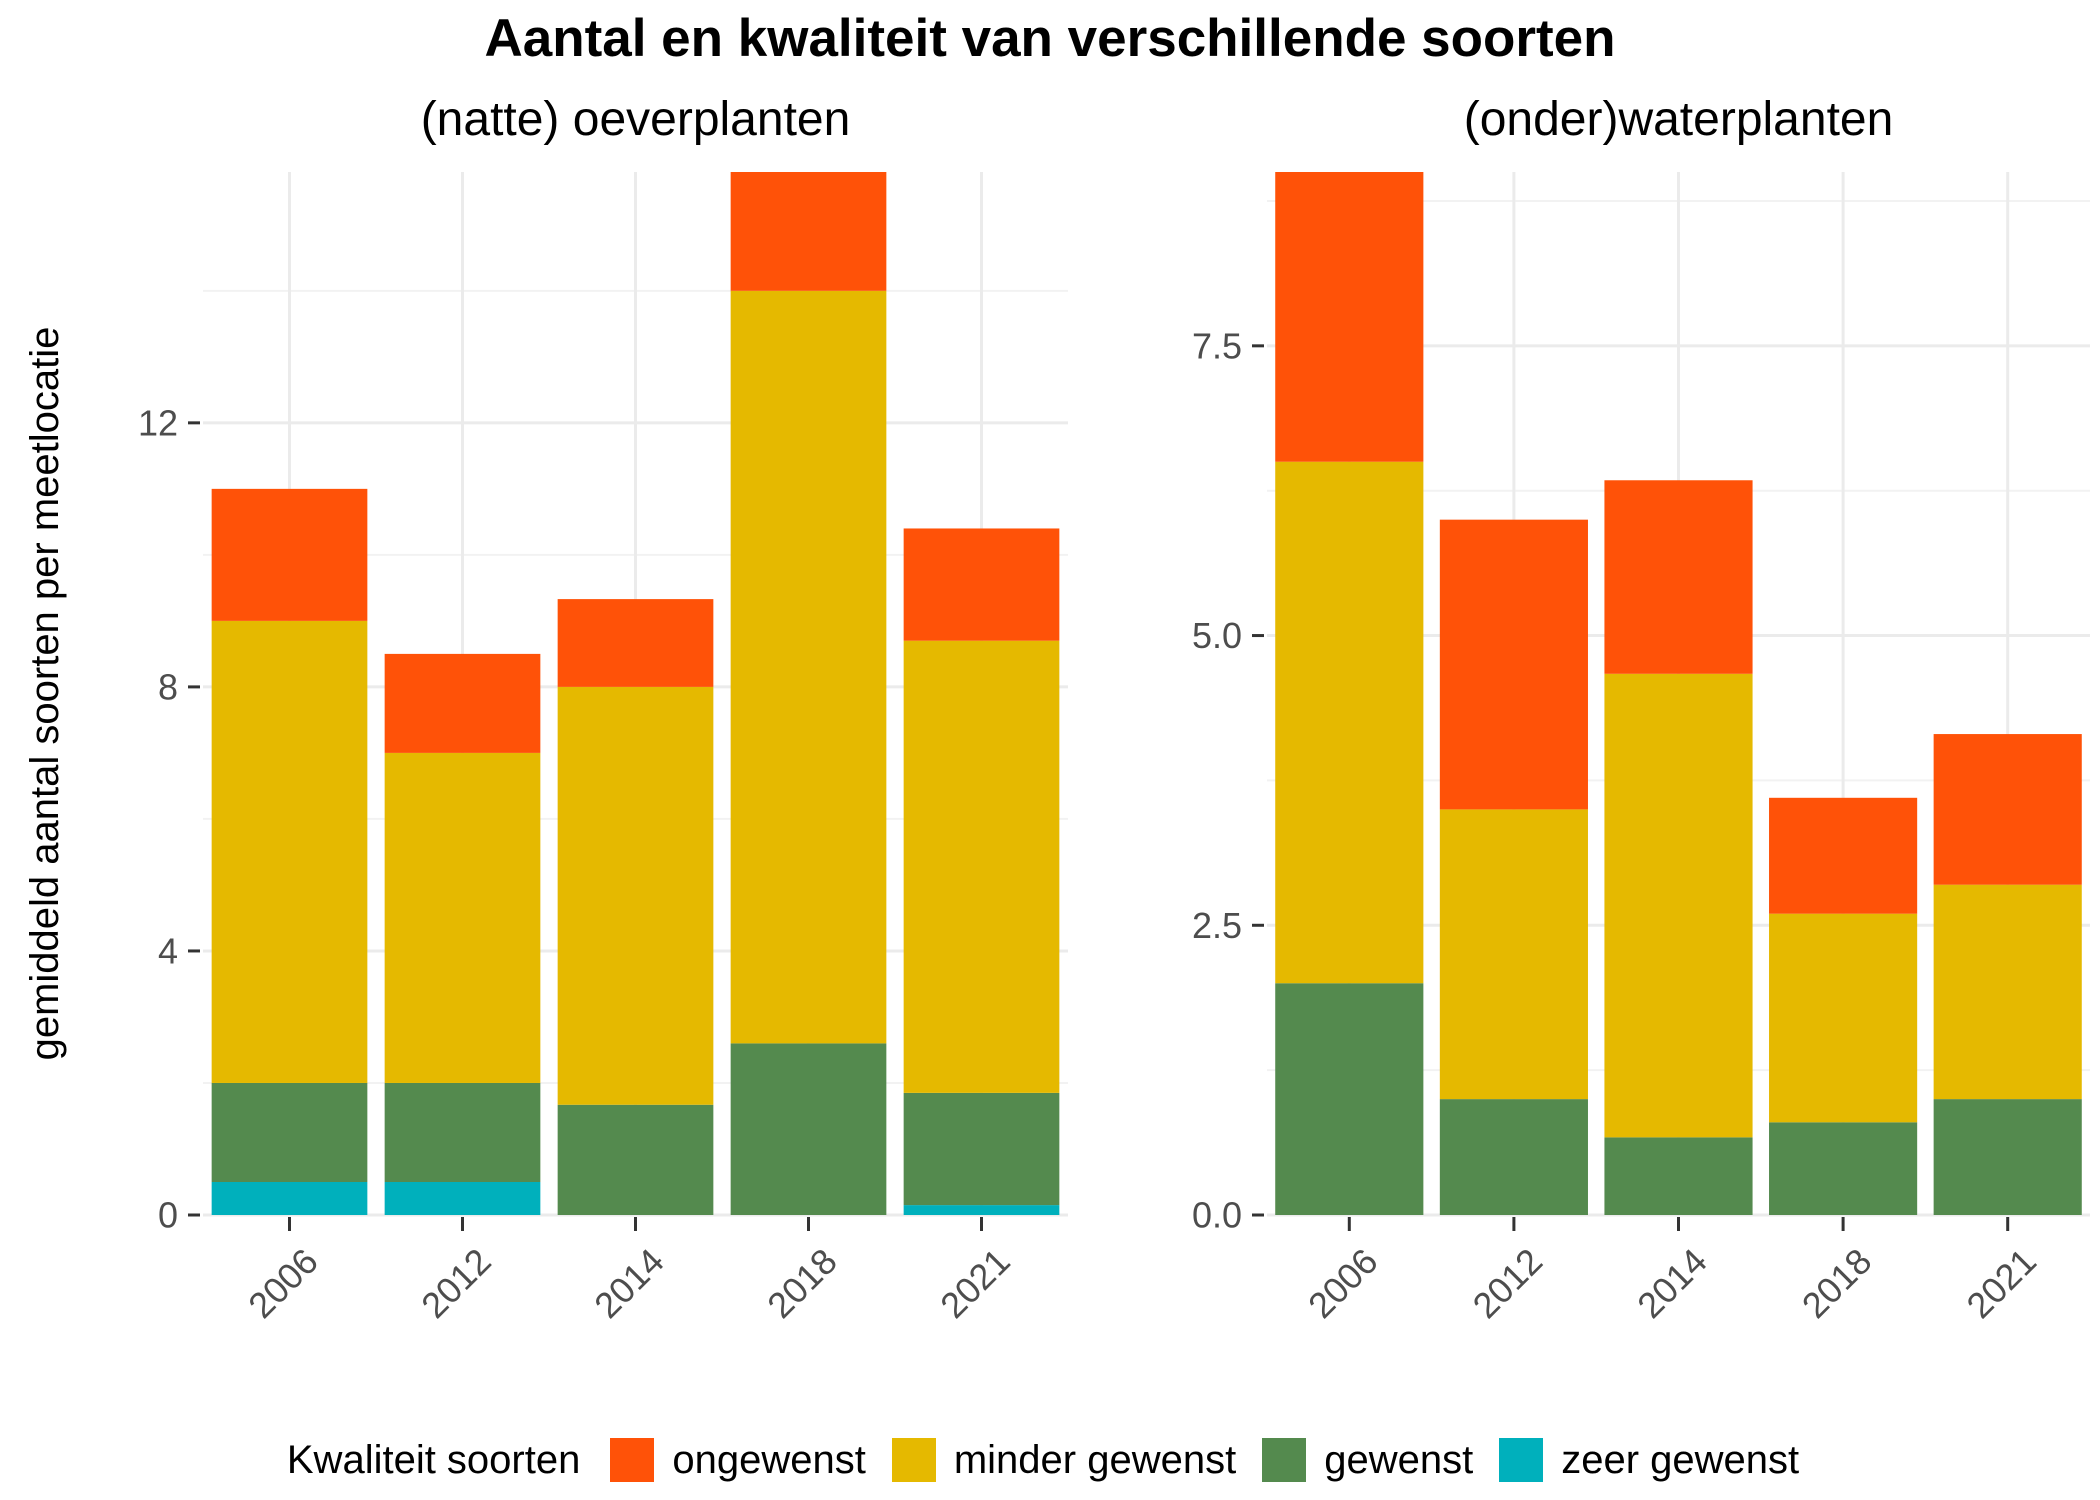 The image size is (2100, 1500). What do you see at coordinates (433, 1459) in the screenshot?
I see `legend-title: Kwaliteit soorten` at bounding box center [433, 1459].